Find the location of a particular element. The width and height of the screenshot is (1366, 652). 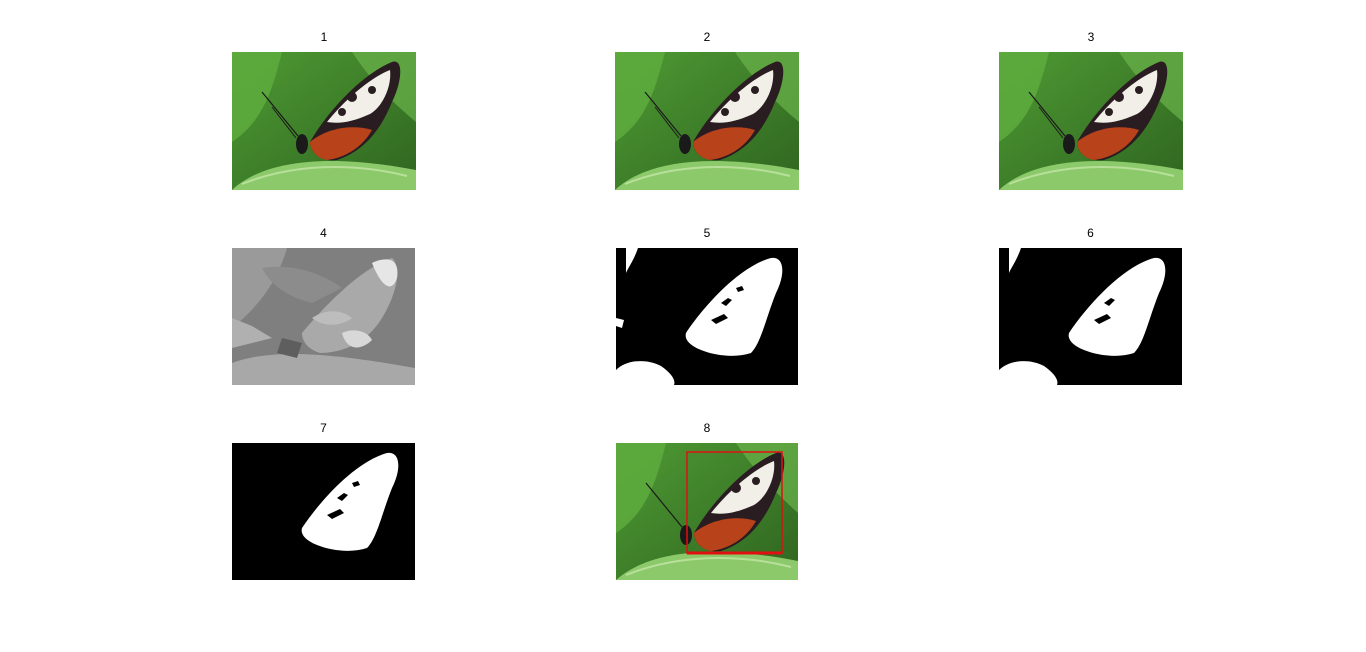

subplot-title: 1 is located at coordinates (324, 37).